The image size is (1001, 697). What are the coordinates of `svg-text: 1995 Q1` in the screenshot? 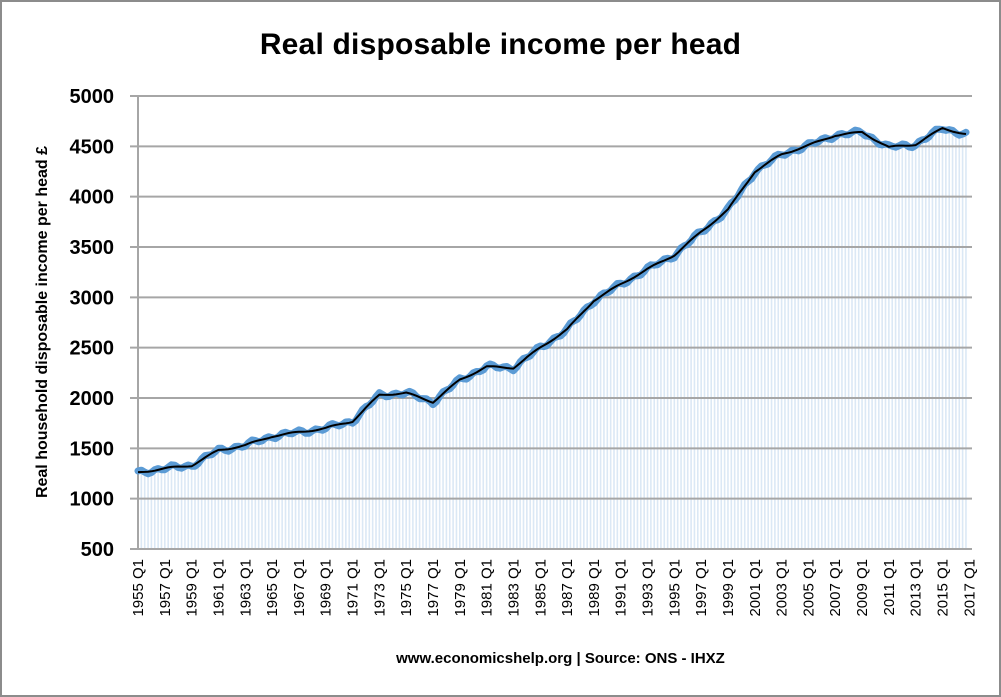 It's located at (674, 588).